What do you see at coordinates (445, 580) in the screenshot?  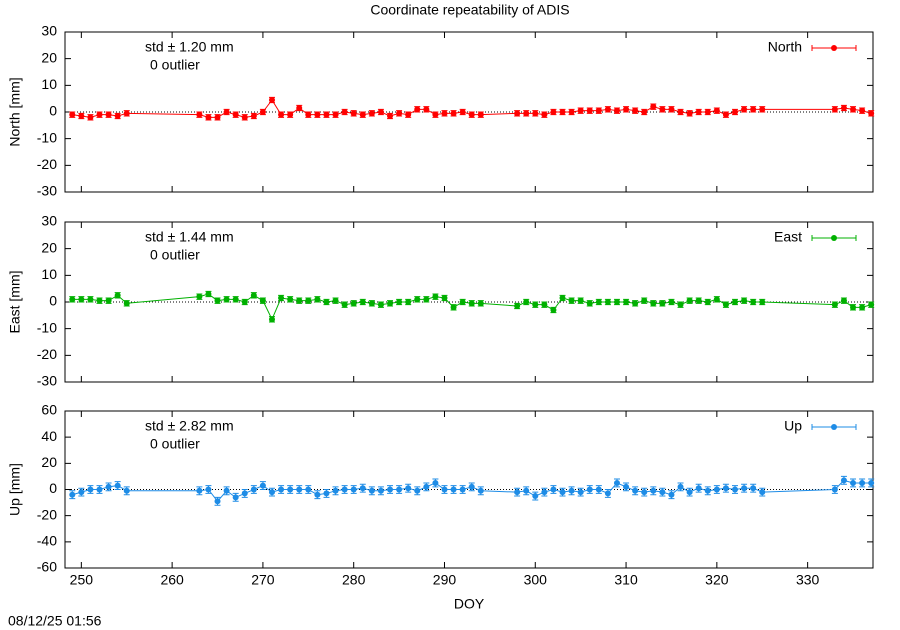 I see `x-tick-label: 290` at bounding box center [445, 580].